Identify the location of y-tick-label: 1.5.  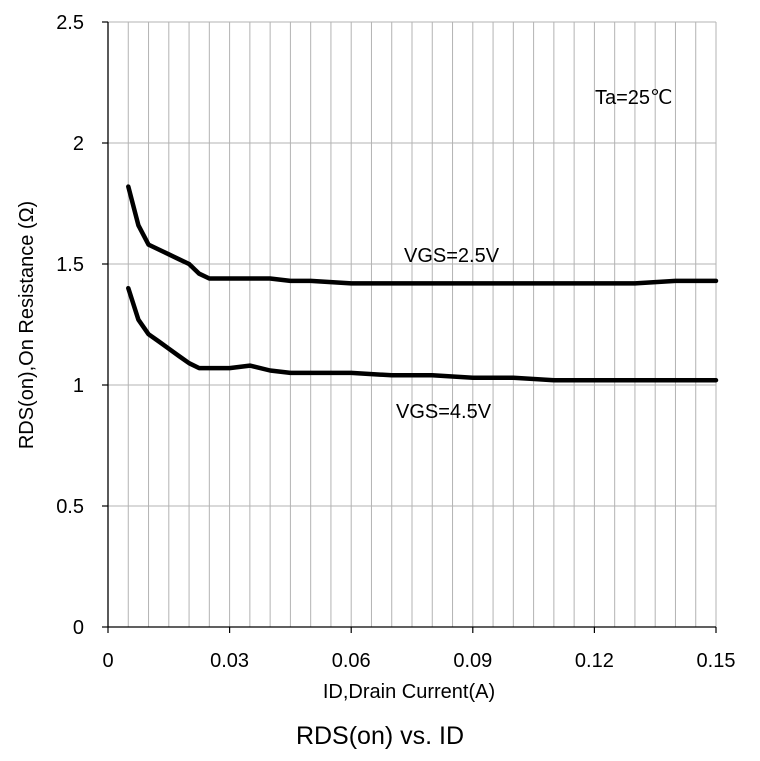
(70, 265).